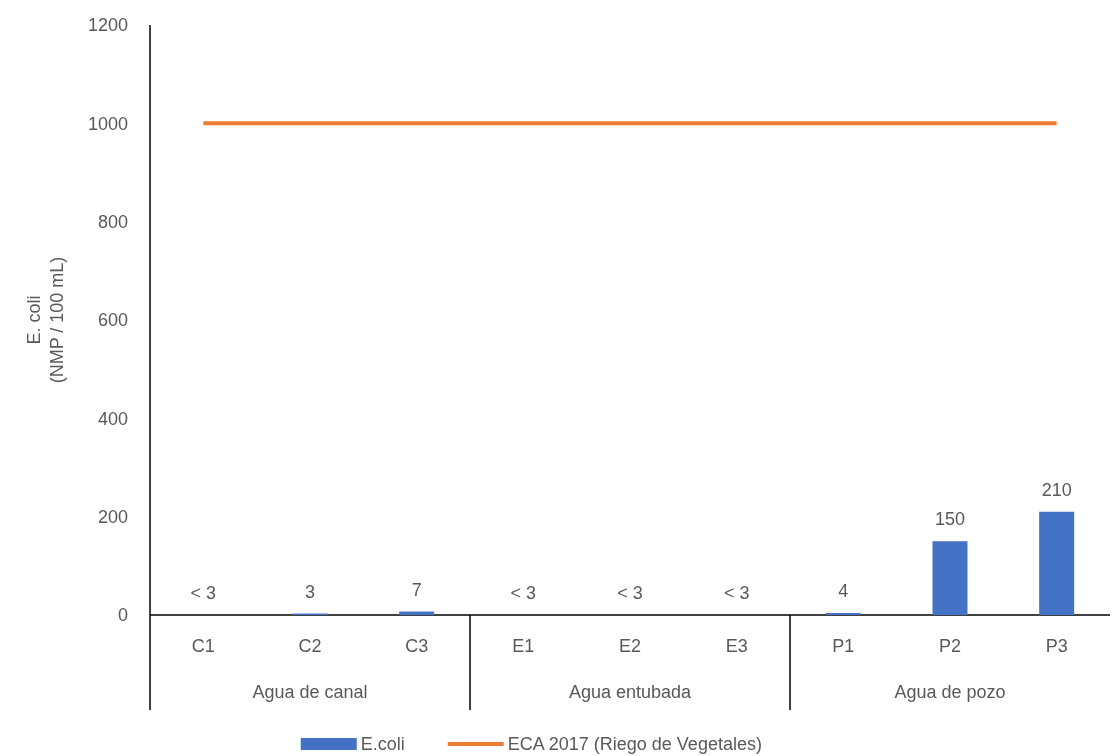 The image size is (1115, 756). I want to click on x-tick-label: P1, so click(843, 646).